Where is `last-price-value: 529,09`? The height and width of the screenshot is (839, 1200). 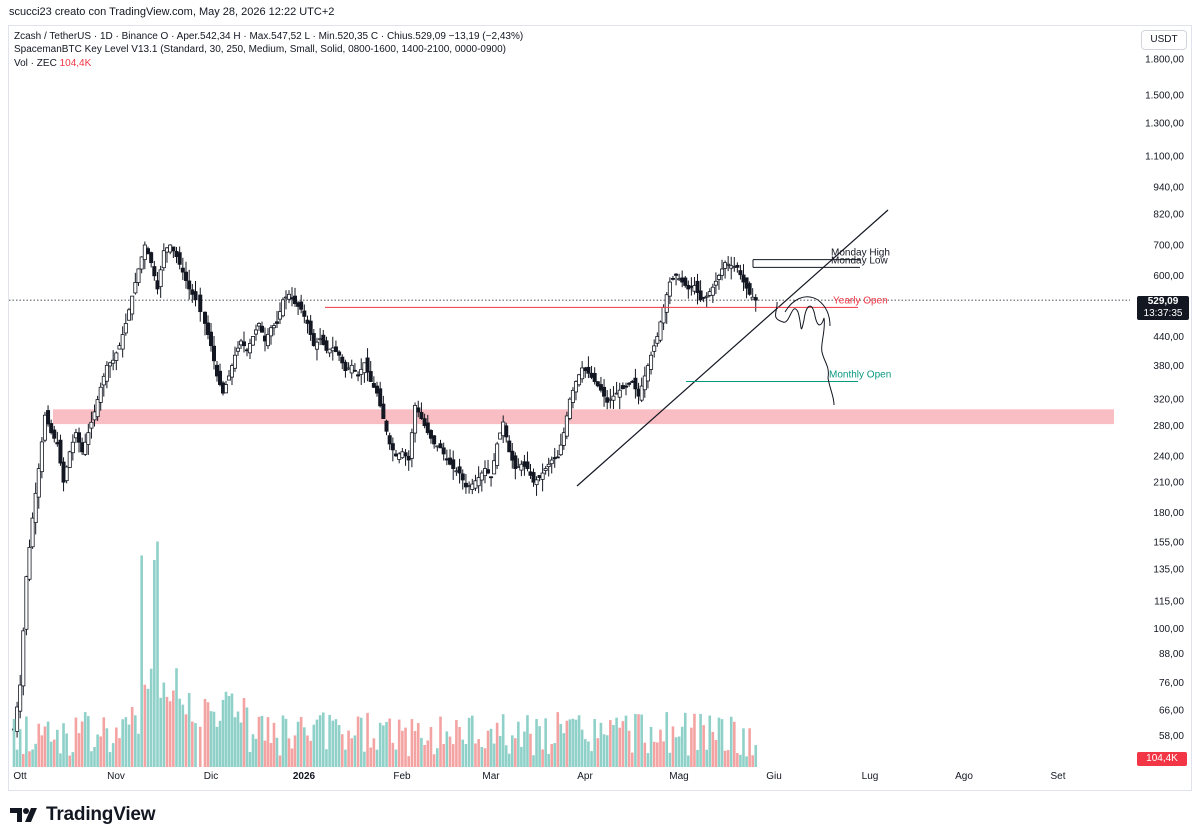
last-price-value: 529,09 is located at coordinates (1163, 301).